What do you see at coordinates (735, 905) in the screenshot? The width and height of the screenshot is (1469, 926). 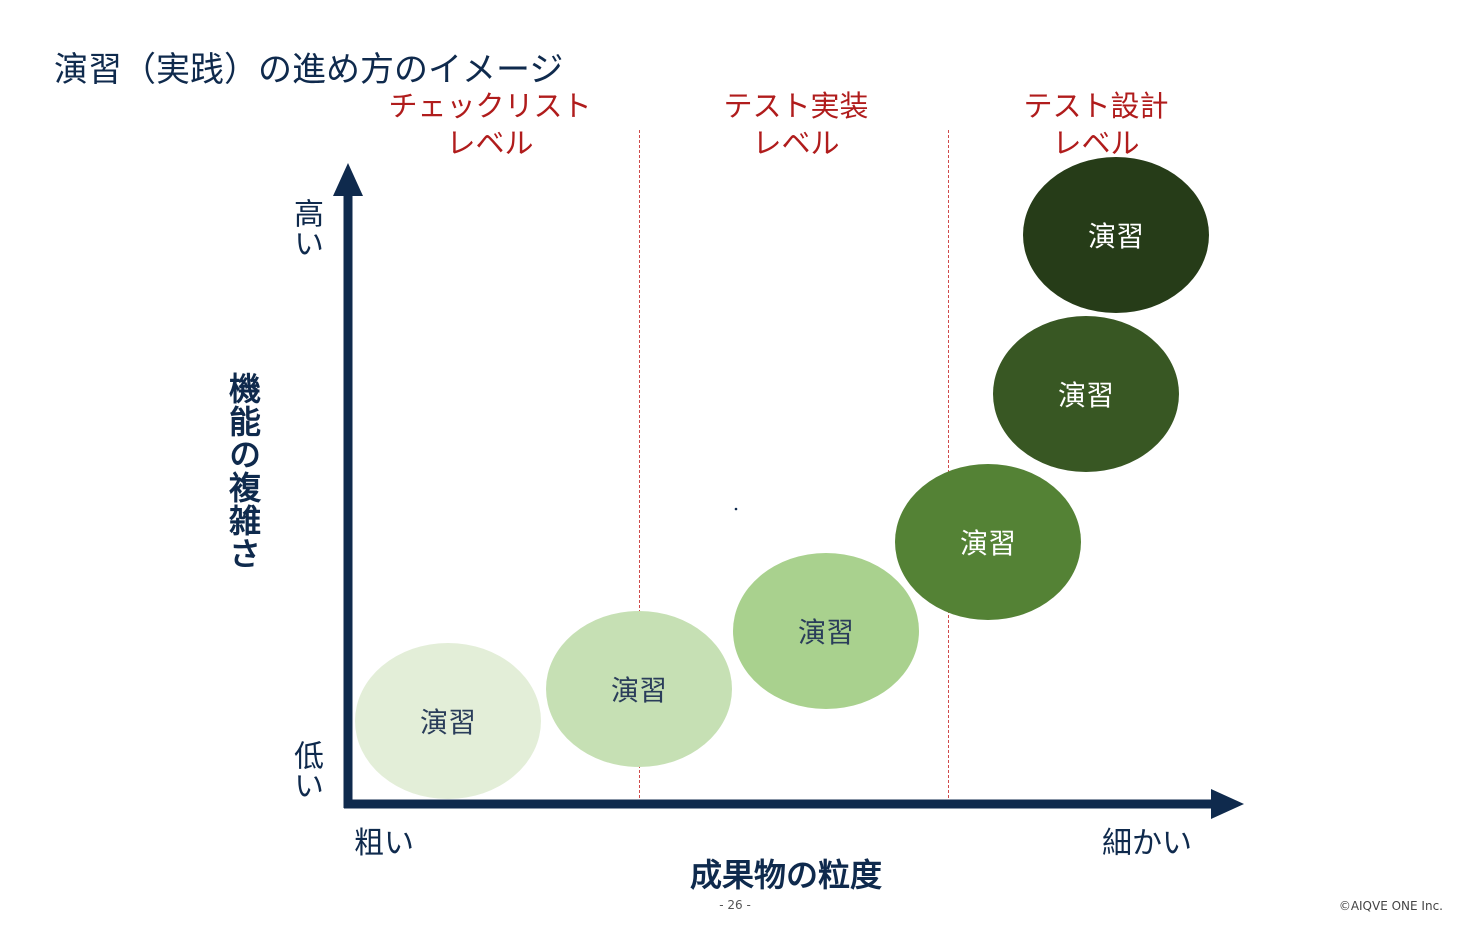 I see `page-number: - 26 -` at bounding box center [735, 905].